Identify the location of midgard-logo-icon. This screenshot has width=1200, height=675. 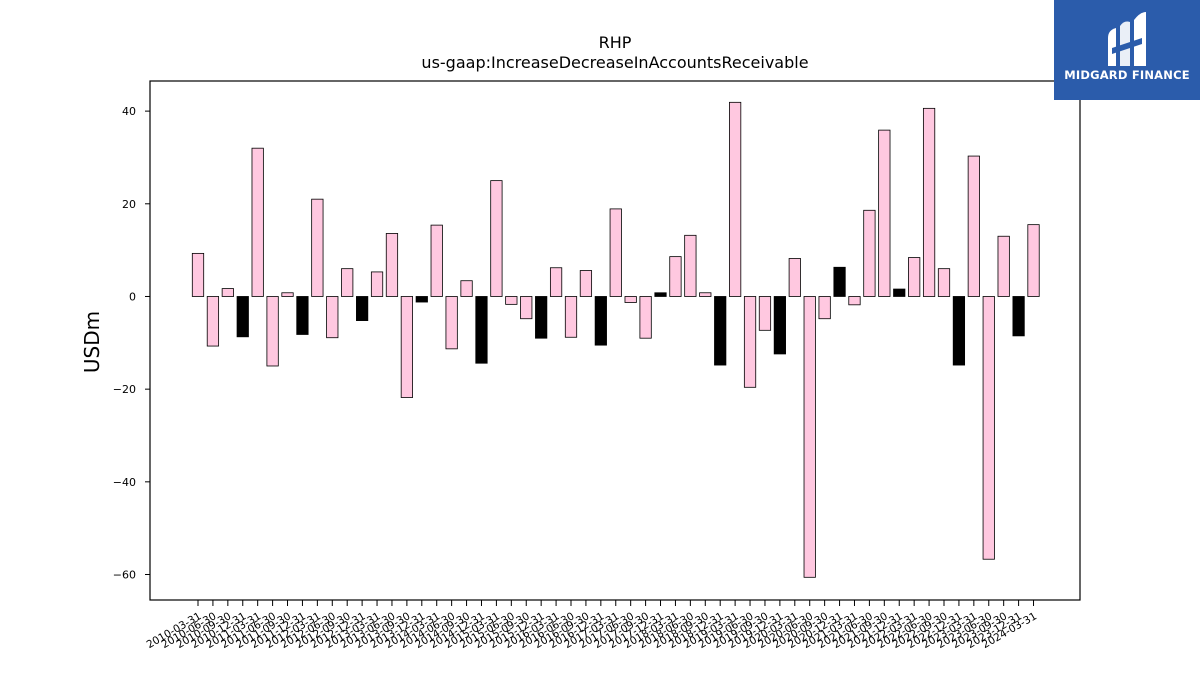
(1127, 39).